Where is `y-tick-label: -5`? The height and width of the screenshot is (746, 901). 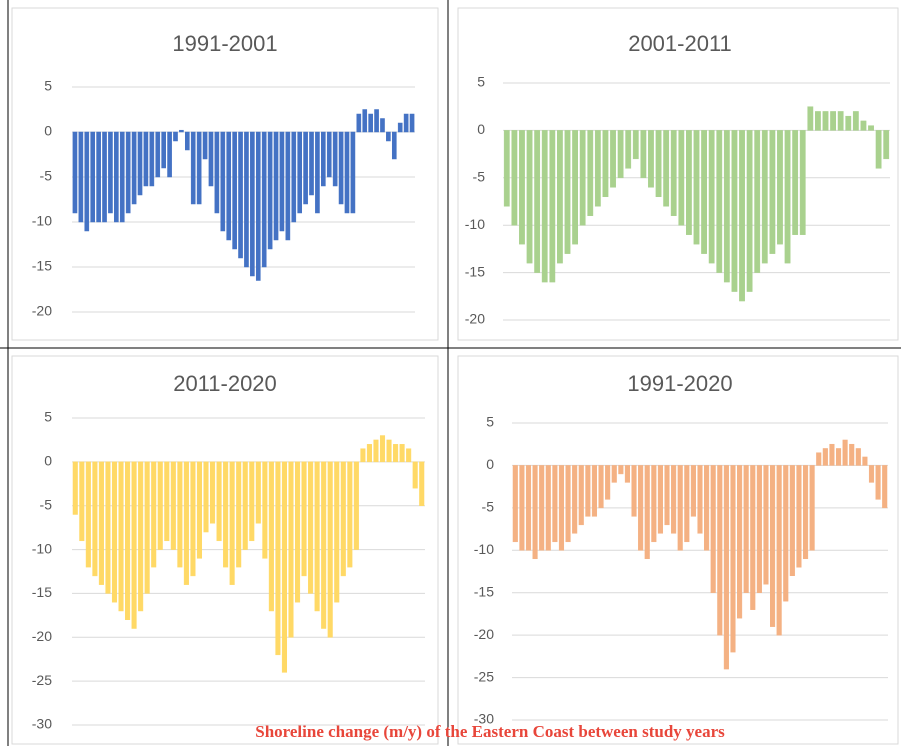
y-tick-label: -5 is located at coordinates (488, 507).